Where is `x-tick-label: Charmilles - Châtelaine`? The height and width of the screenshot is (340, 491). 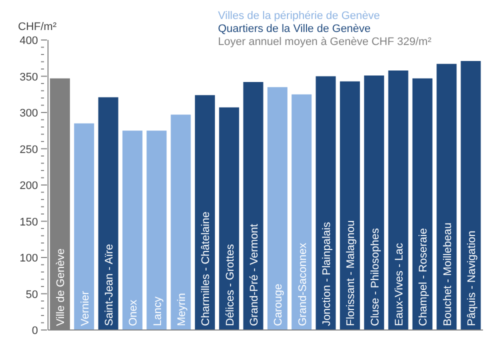
x-tick-label: Charmilles - Châtelaine is located at coordinates (206, 269).